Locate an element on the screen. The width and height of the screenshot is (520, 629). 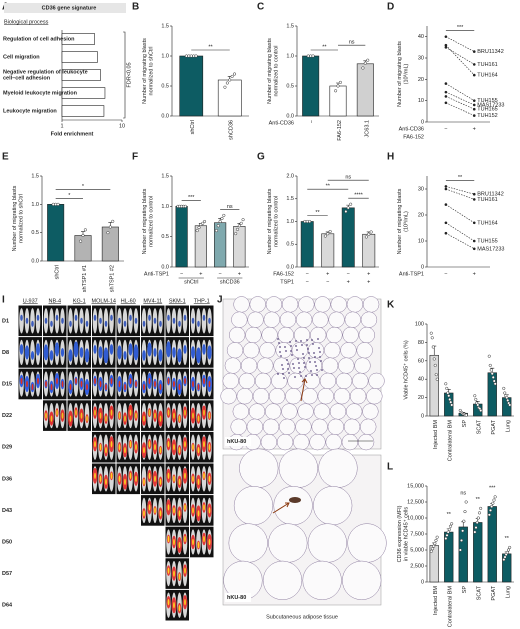
significance-label: **** is located at coordinates (358, 196).